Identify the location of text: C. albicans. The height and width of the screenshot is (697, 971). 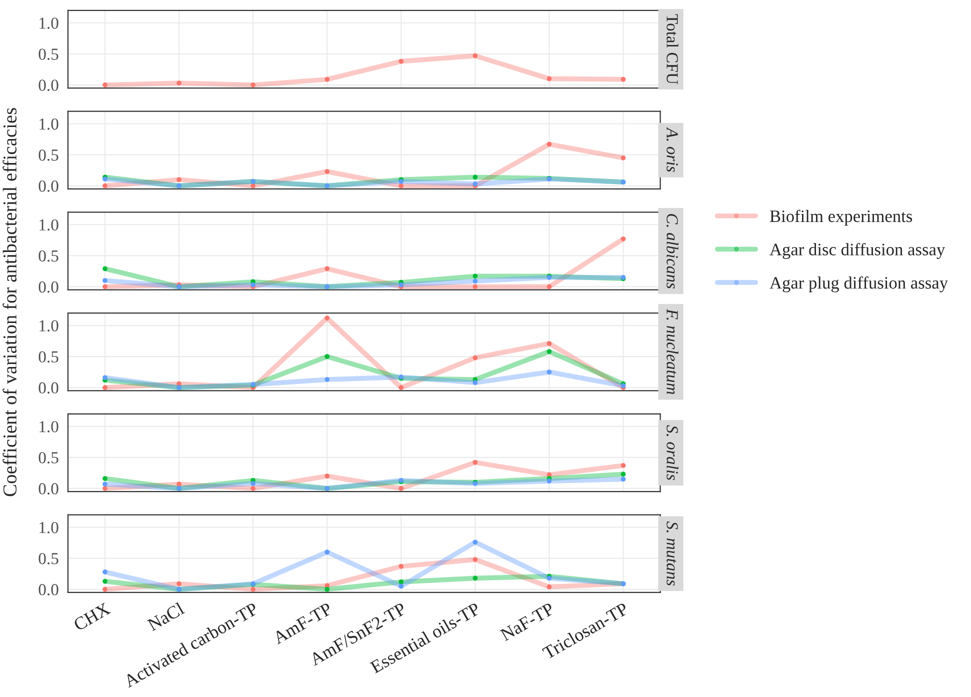
(672, 251).